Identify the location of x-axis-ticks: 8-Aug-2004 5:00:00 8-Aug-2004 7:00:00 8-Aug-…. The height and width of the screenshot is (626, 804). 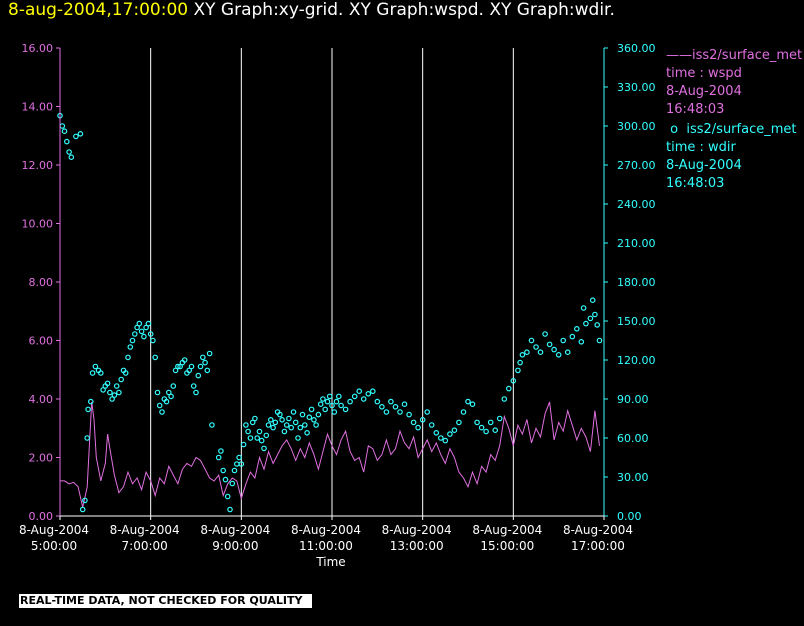
(326, 534).